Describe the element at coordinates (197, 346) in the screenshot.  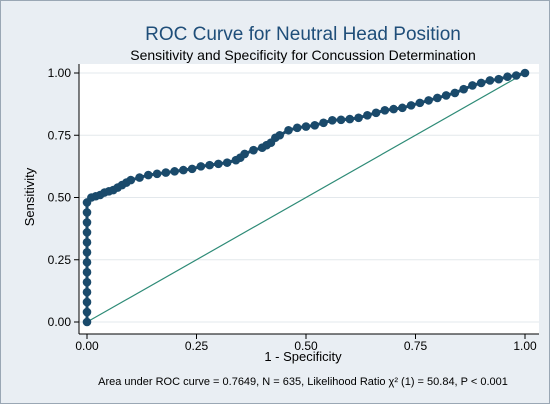
I see `x-tick-label: 0.25` at that location.